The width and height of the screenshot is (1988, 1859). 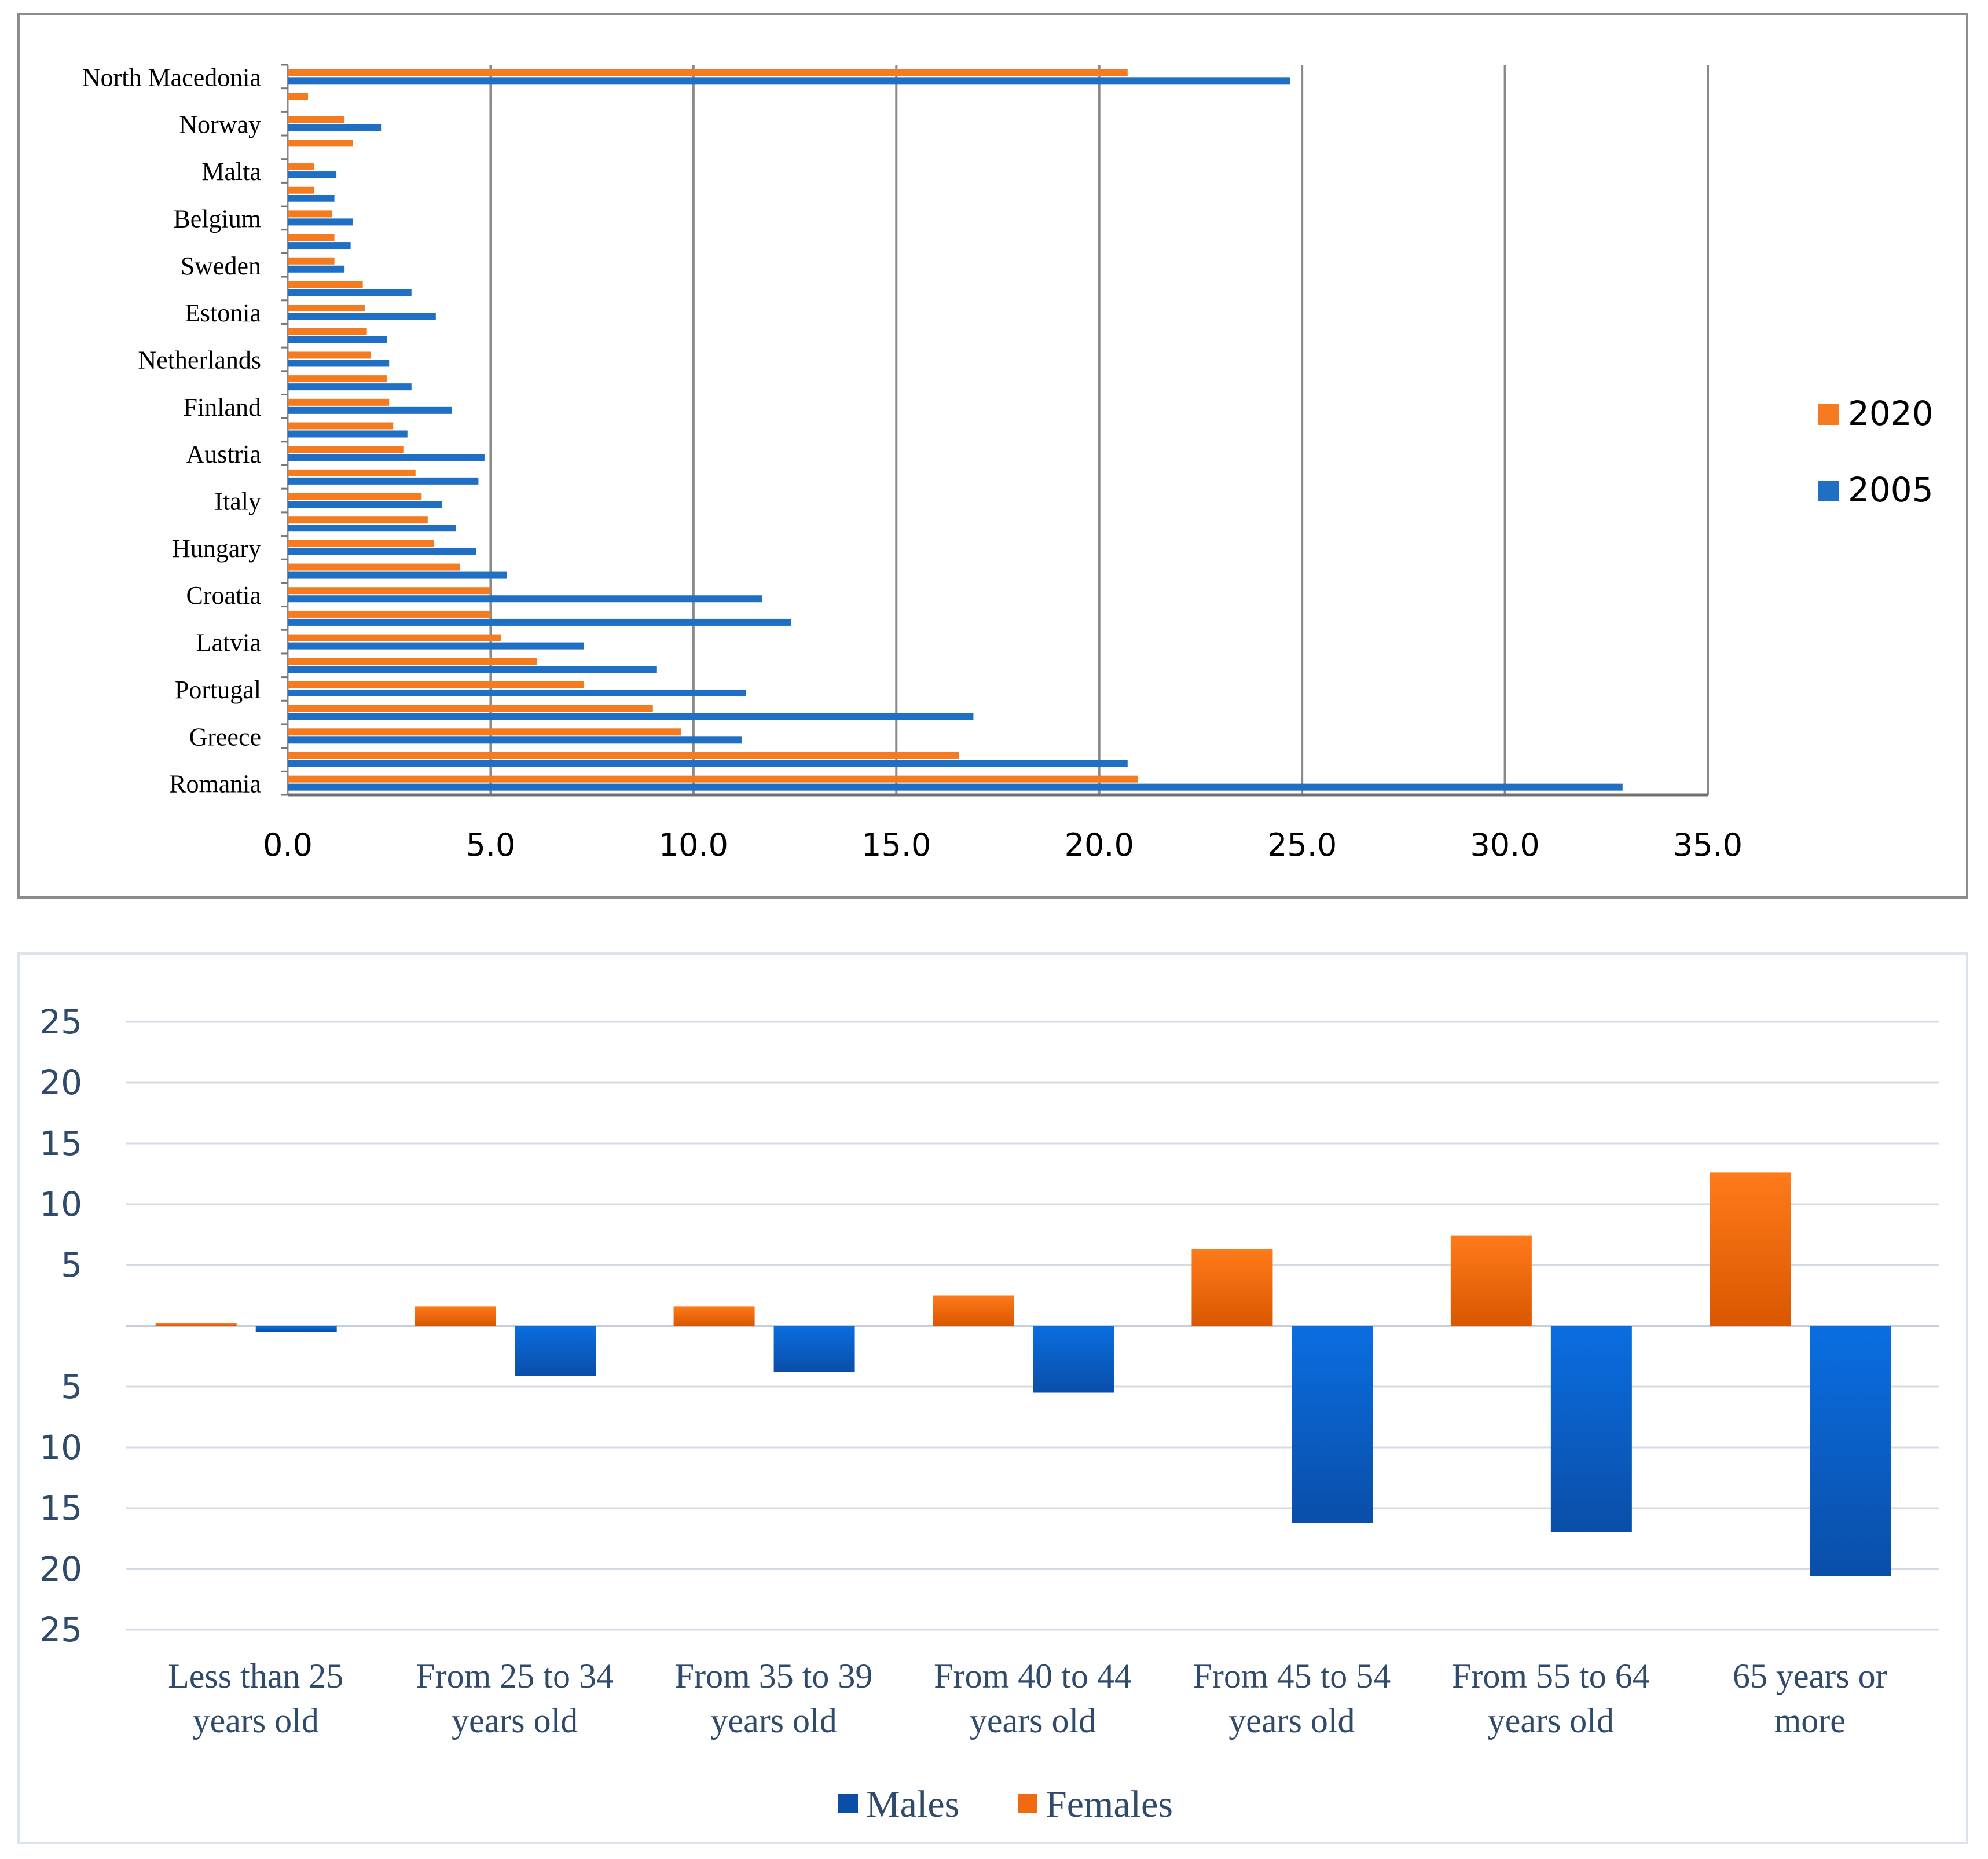 I want to click on category-label: Sweden, so click(x=221, y=266).